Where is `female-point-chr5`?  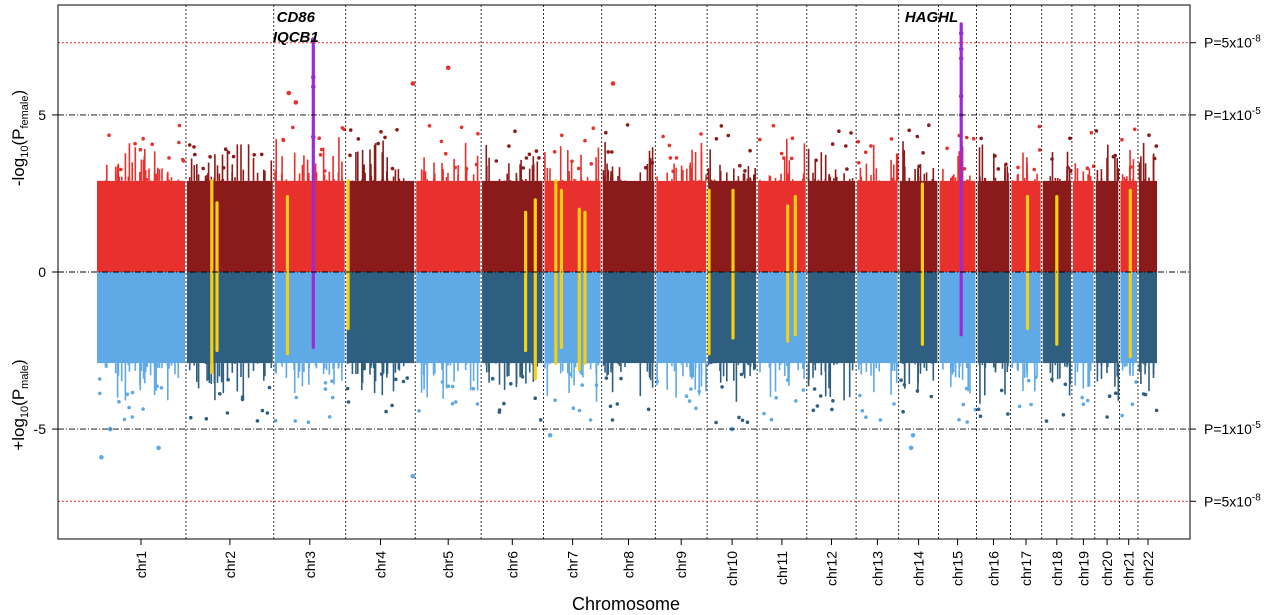 female-point-chr5 is located at coordinates (445, 153).